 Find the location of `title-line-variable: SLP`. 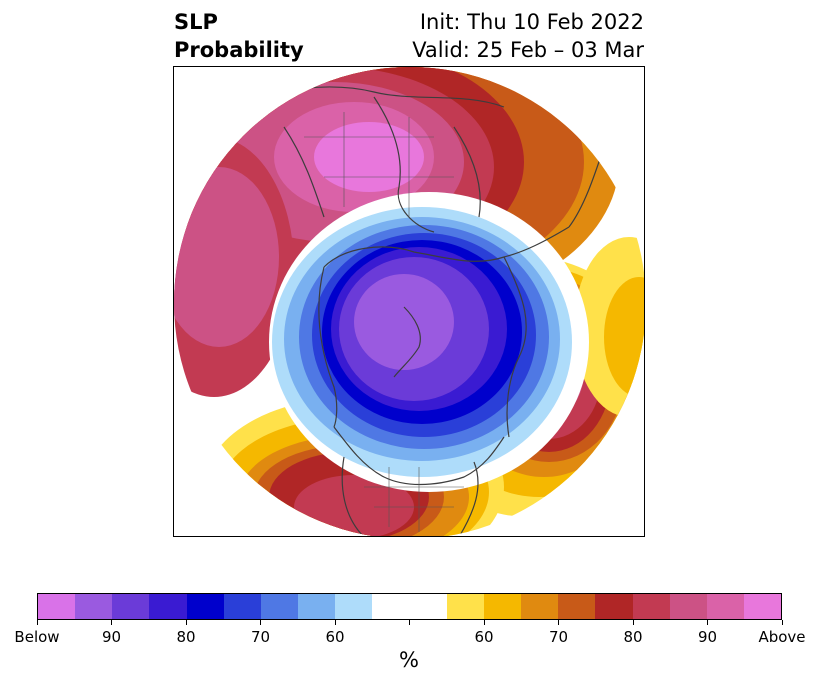

title-line-variable: SLP is located at coordinates (196, 22).